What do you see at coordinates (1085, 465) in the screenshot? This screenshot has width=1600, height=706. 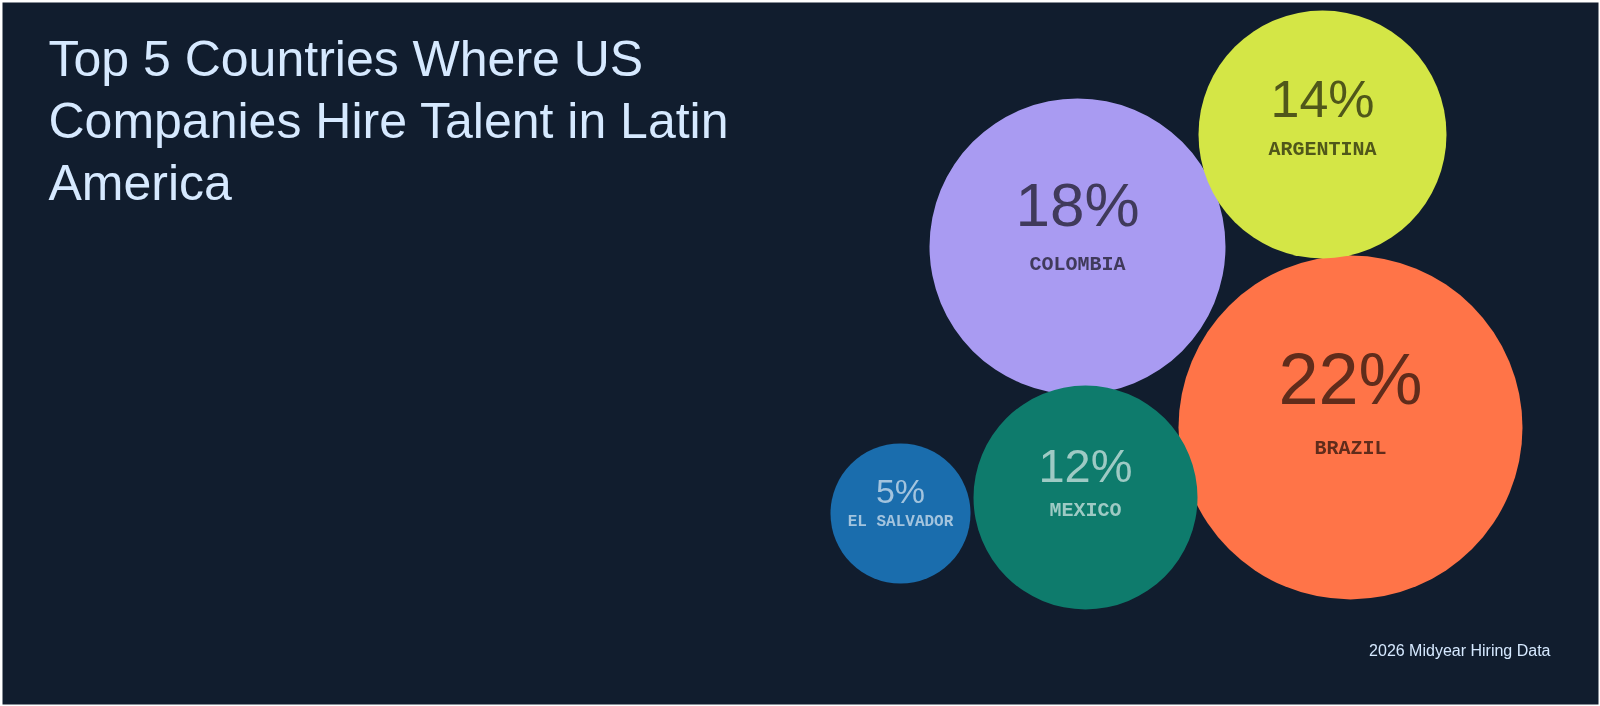 I see `data-label: 12%` at bounding box center [1085, 465].